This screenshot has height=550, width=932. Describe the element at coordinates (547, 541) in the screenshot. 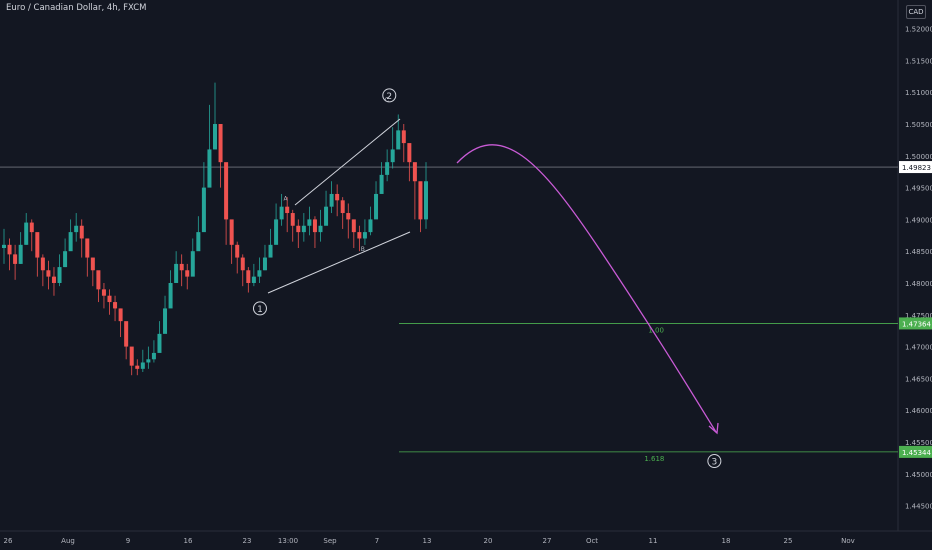

I see `time-tick-label: 27` at that location.